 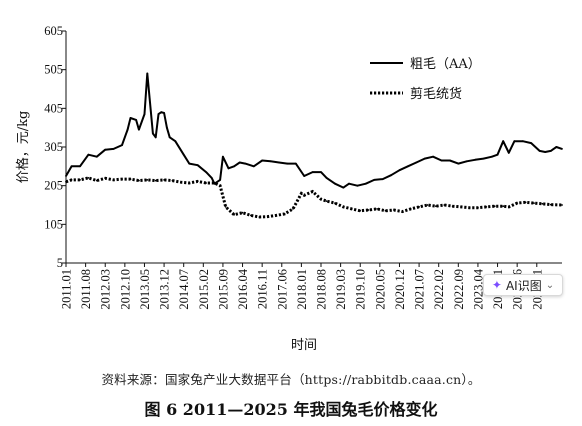 I want to click on x-tick-label: 2021.07, so click(x=420, y=289).